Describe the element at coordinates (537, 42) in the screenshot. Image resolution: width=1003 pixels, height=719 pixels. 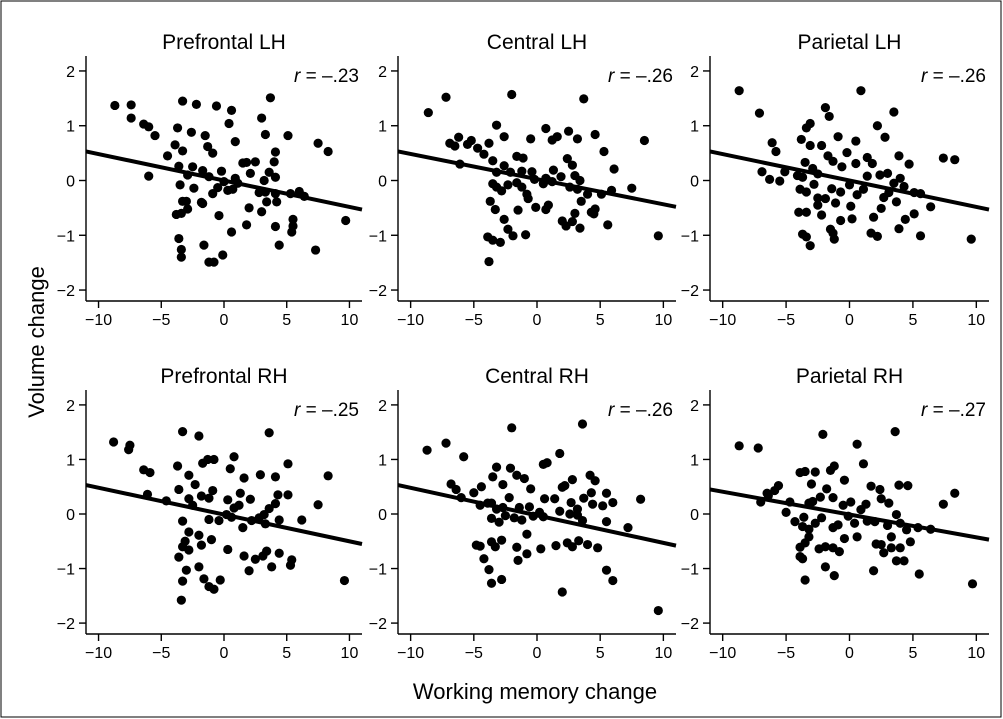
I see `panel-title: Central LH` at that location.